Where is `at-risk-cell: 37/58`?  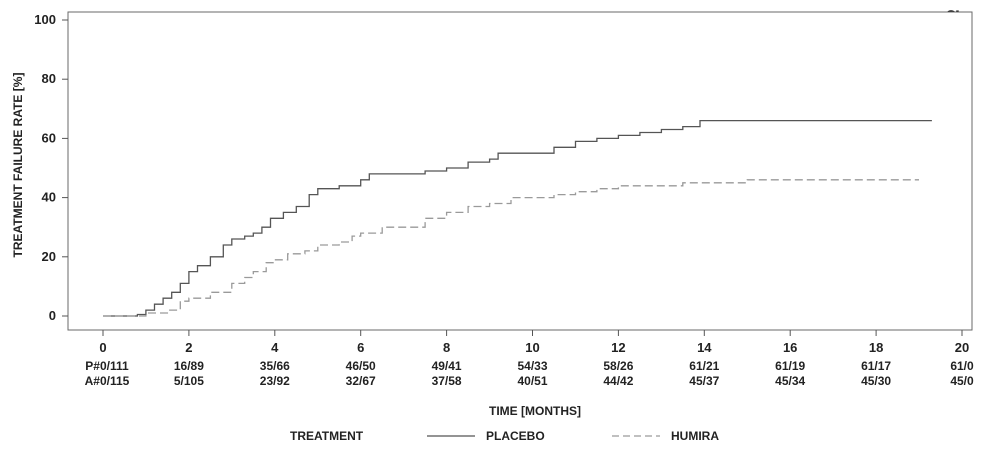
at-risk-cell: 37/58 is located at coordinates (447, 381).